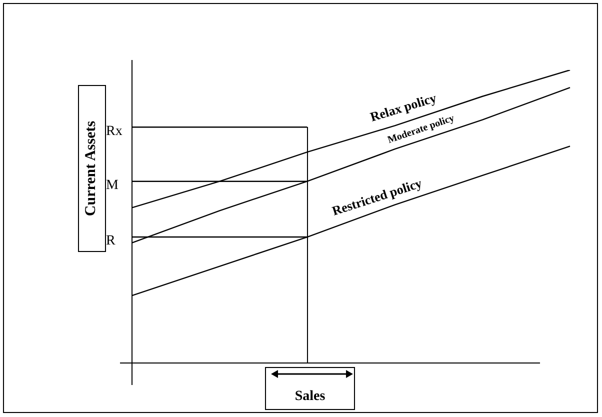  Describe the element at coordinates (310, 397) in the screenshot. I see `x-axis-title: Sales` at that location.